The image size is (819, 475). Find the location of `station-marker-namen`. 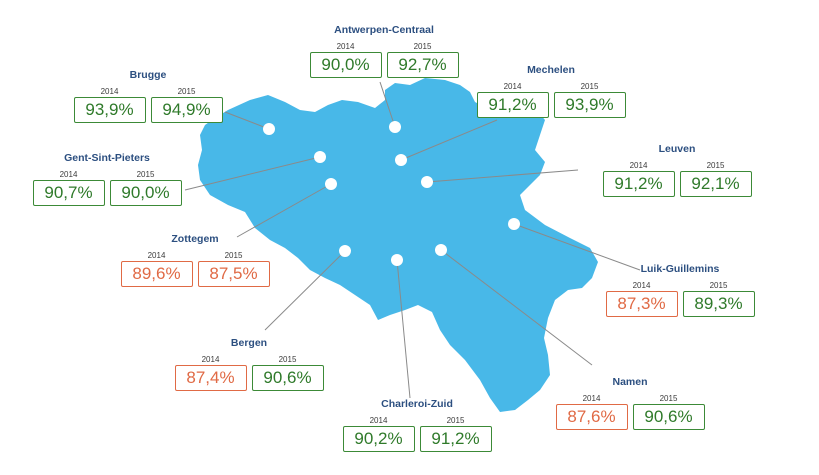

station-marker-namen is located at coordinates (441, 250).